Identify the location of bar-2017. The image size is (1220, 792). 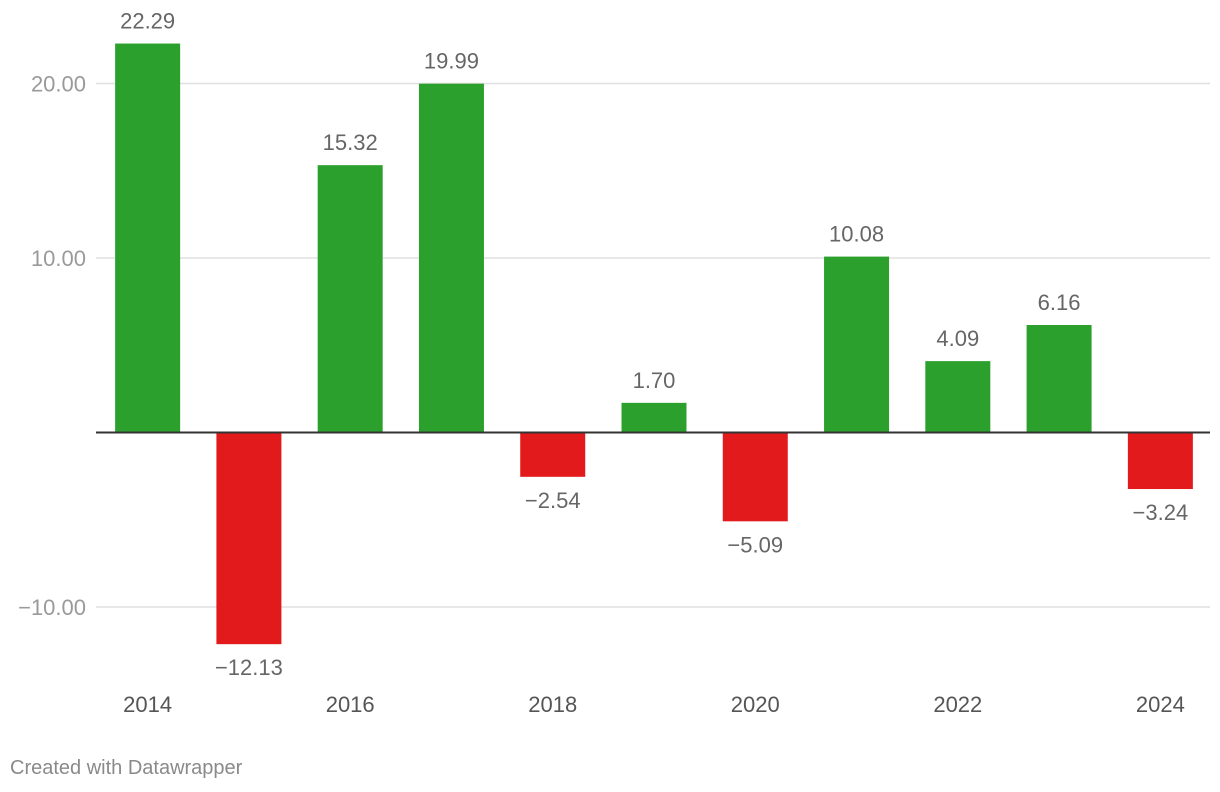
(451, 258).